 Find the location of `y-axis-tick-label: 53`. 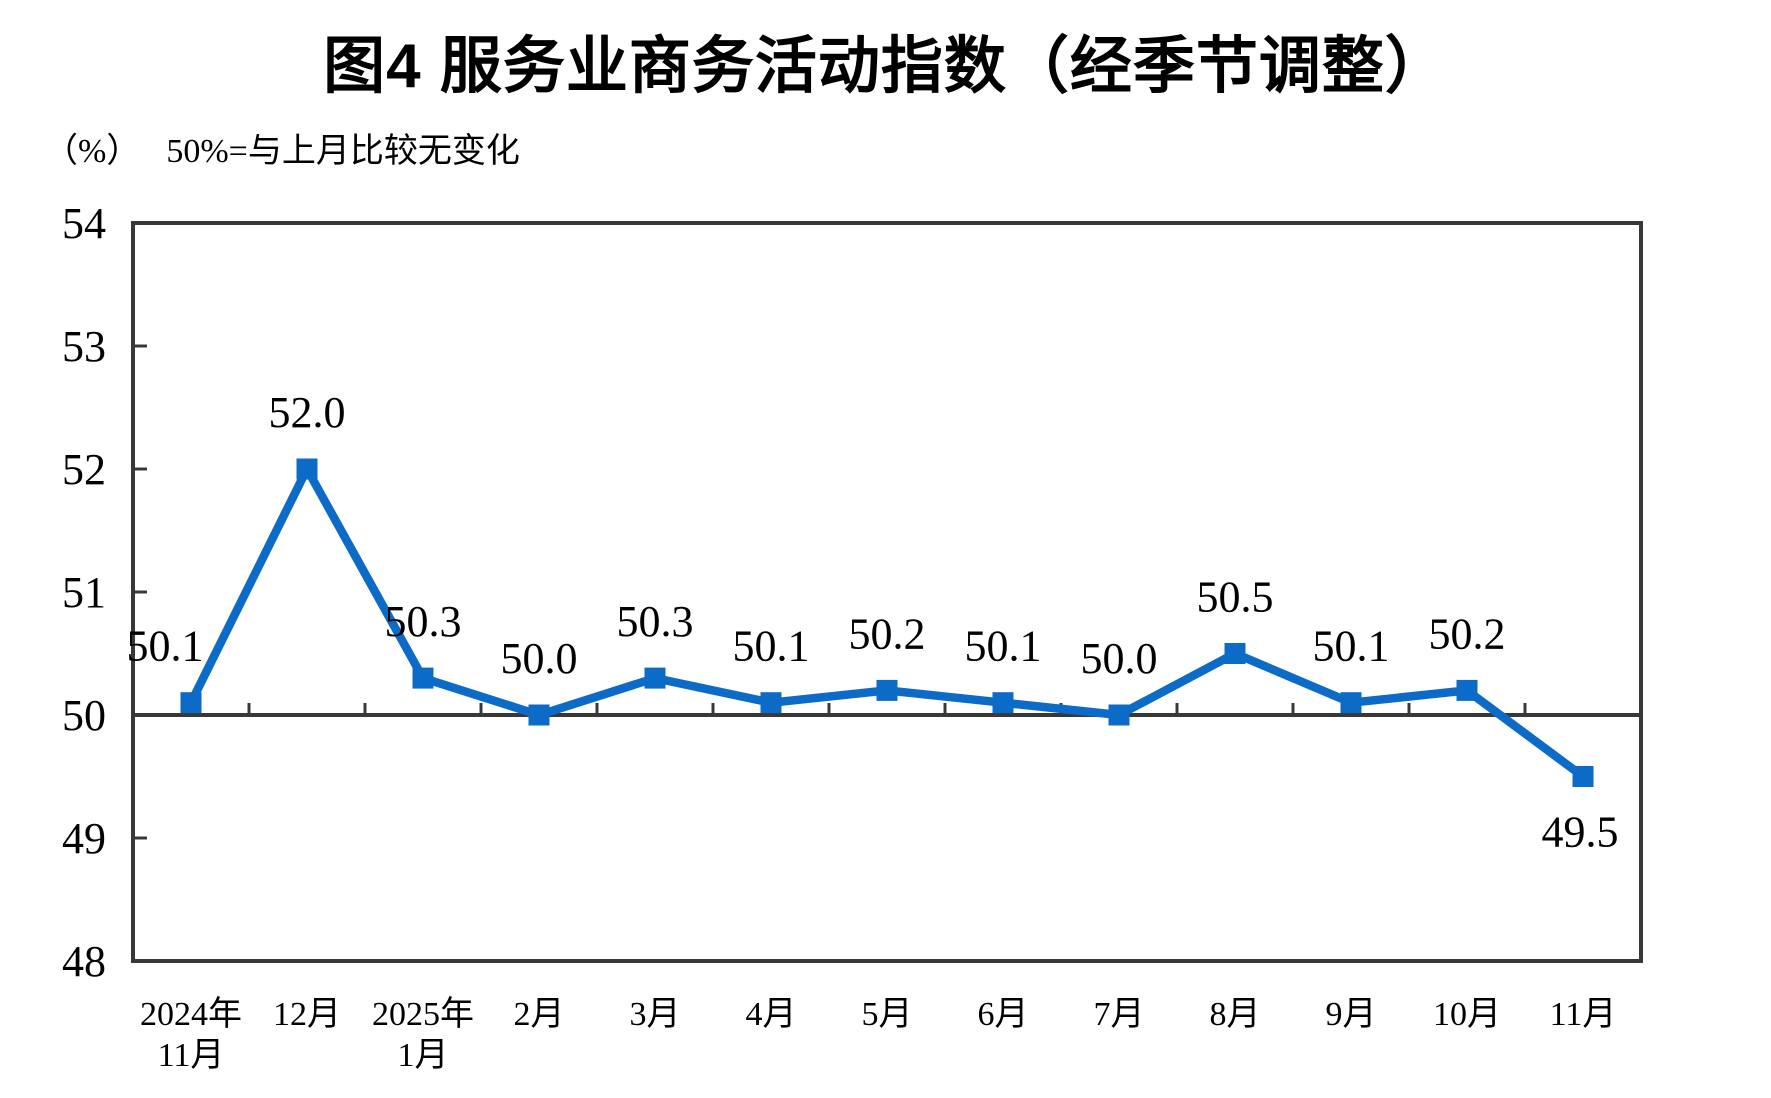

y-axis-tick-label: 53 is located at coordinates (84, 346).